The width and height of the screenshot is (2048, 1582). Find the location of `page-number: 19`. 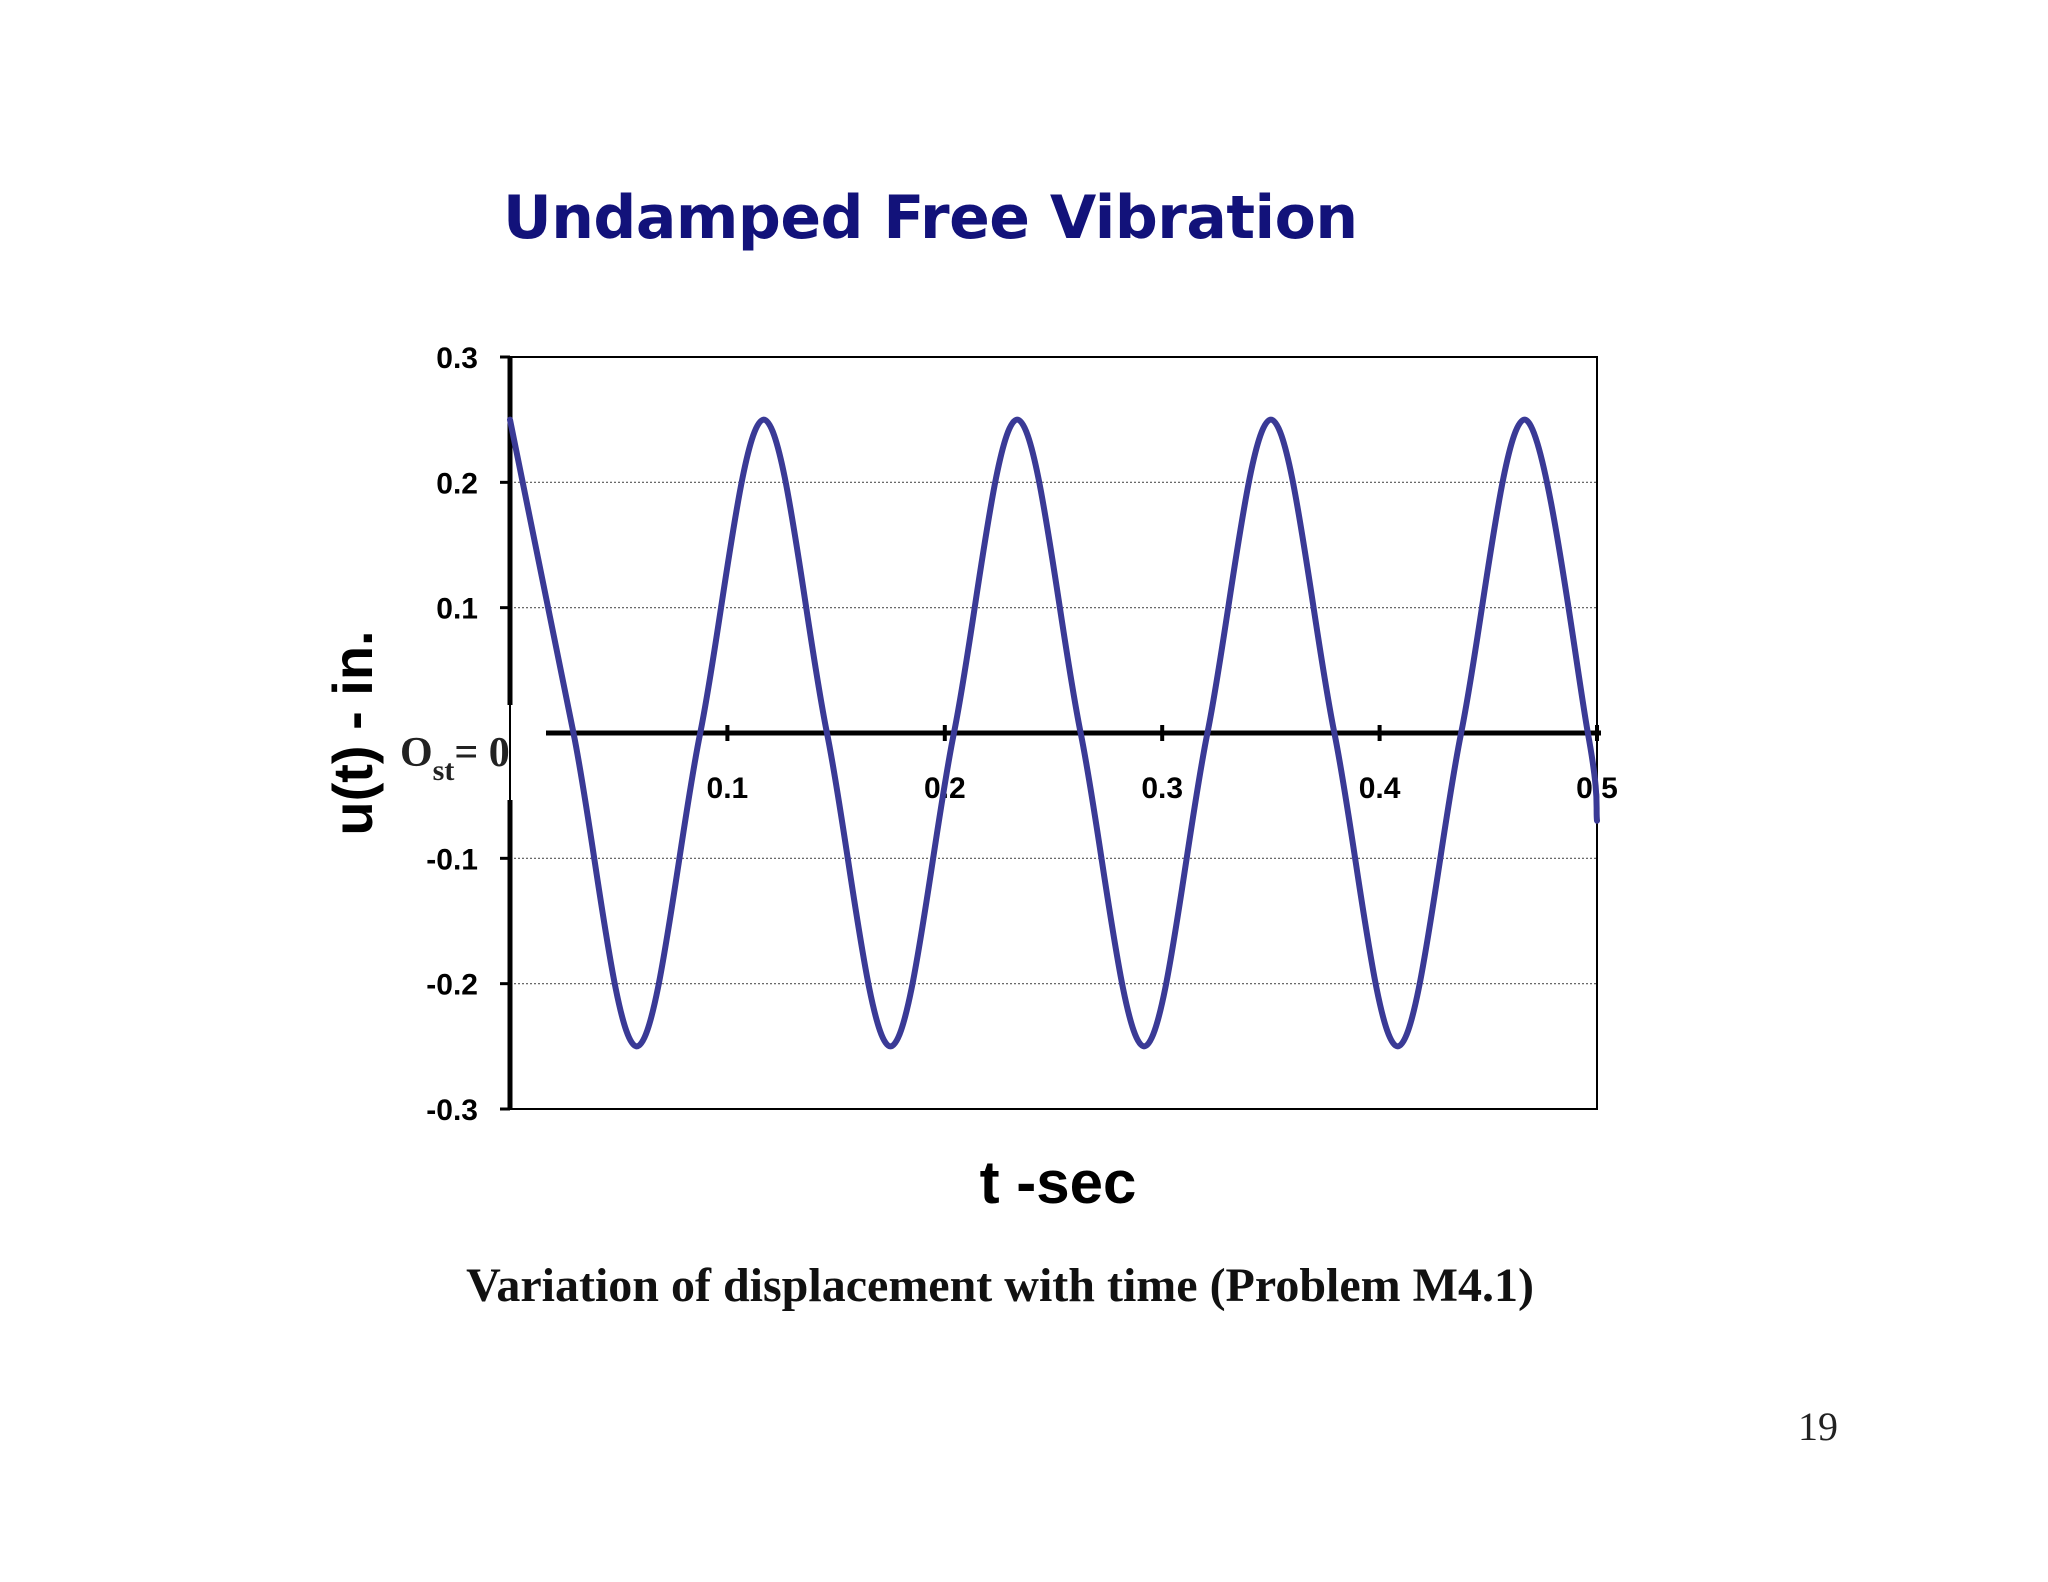

page-number: 19 is located at coordinates (1818, 1426).